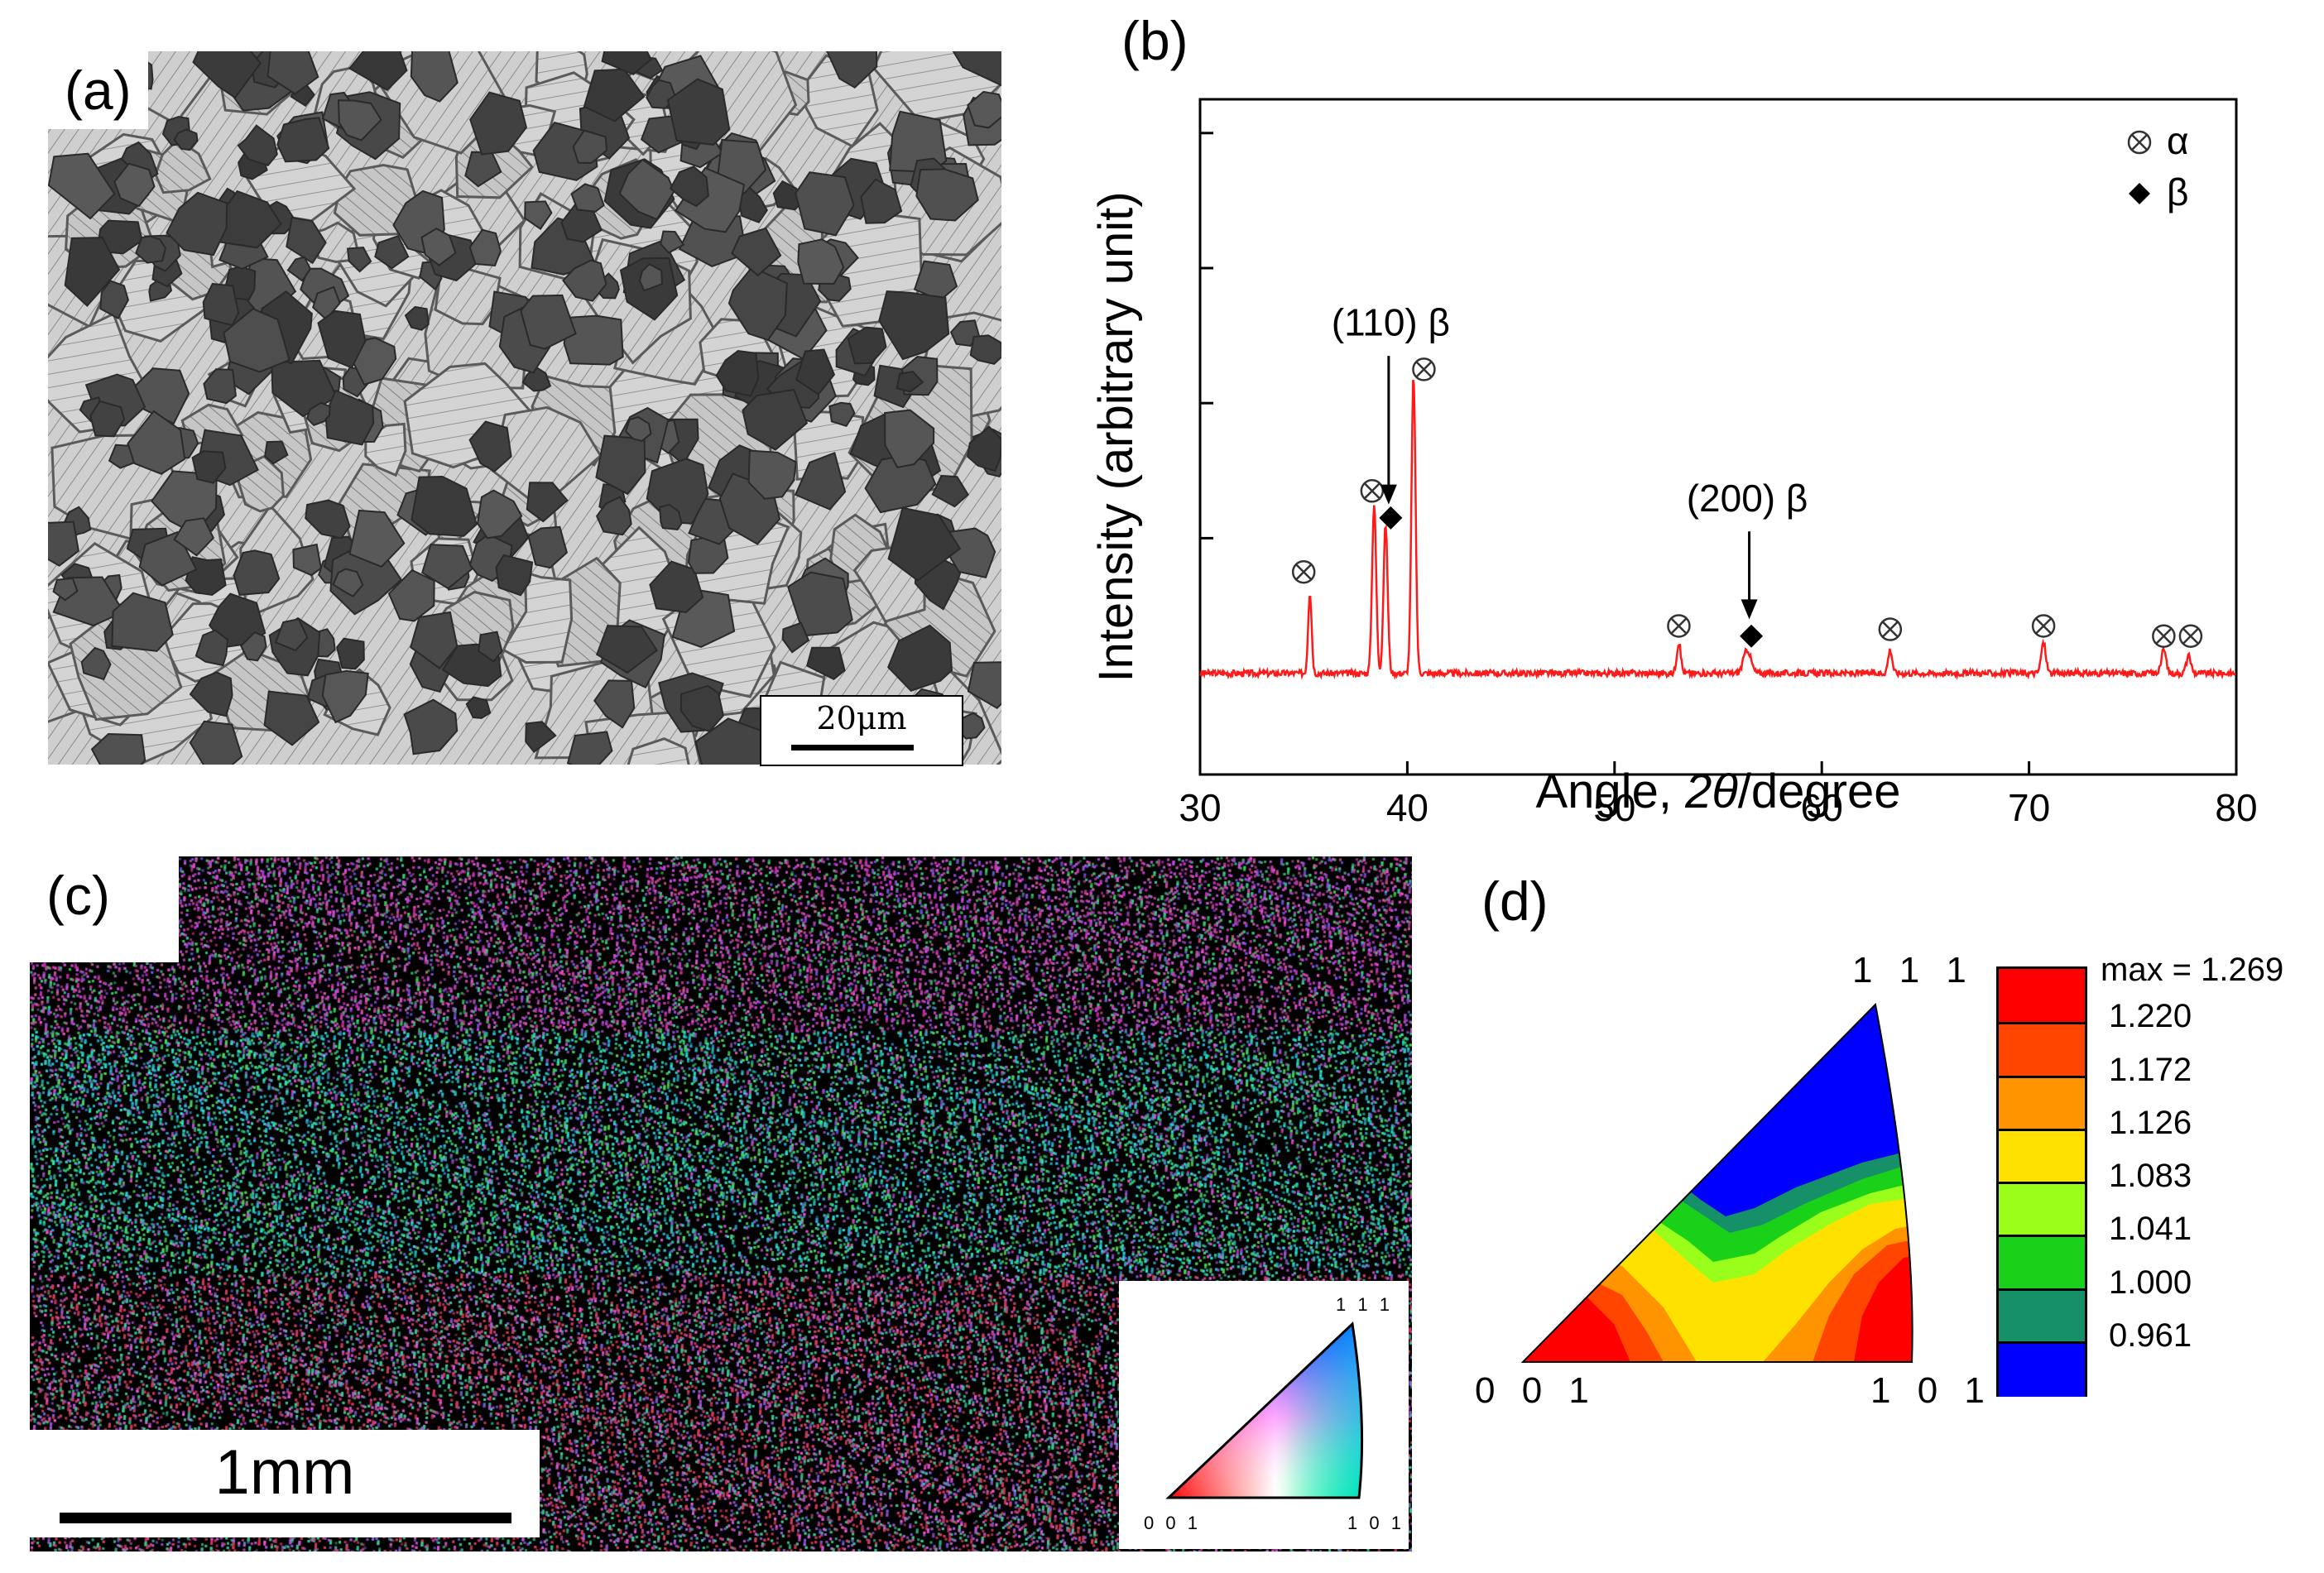  I want to click on ipf-label-001: 0 0 1, so click(1536, 1390).